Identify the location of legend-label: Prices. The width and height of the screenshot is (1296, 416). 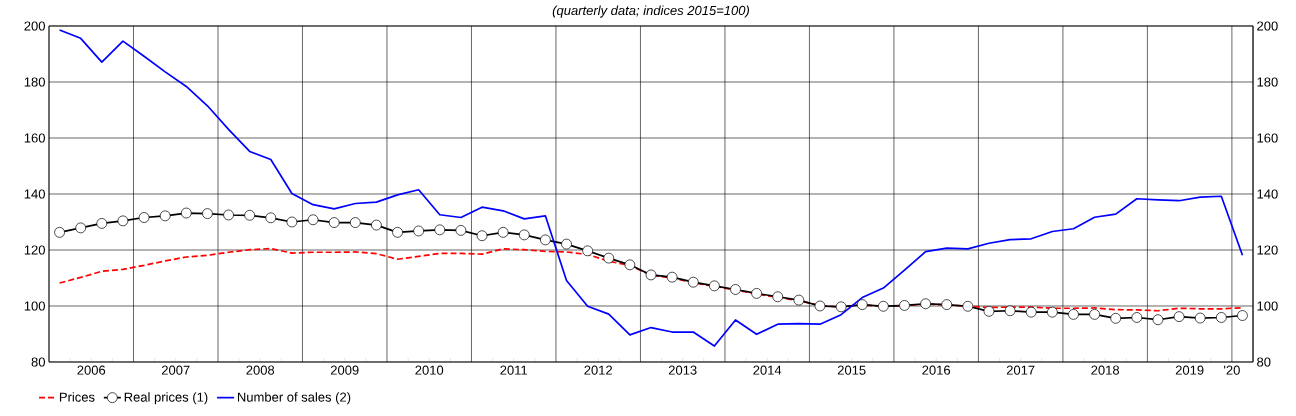
(77, 397).